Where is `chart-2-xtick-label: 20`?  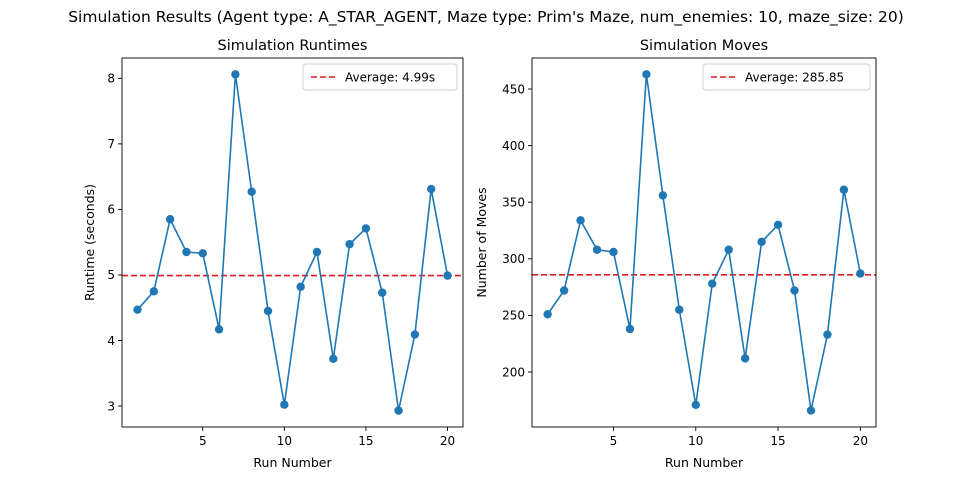
chart-2-xtick-label: 20 is located at coordinates (860, 441).